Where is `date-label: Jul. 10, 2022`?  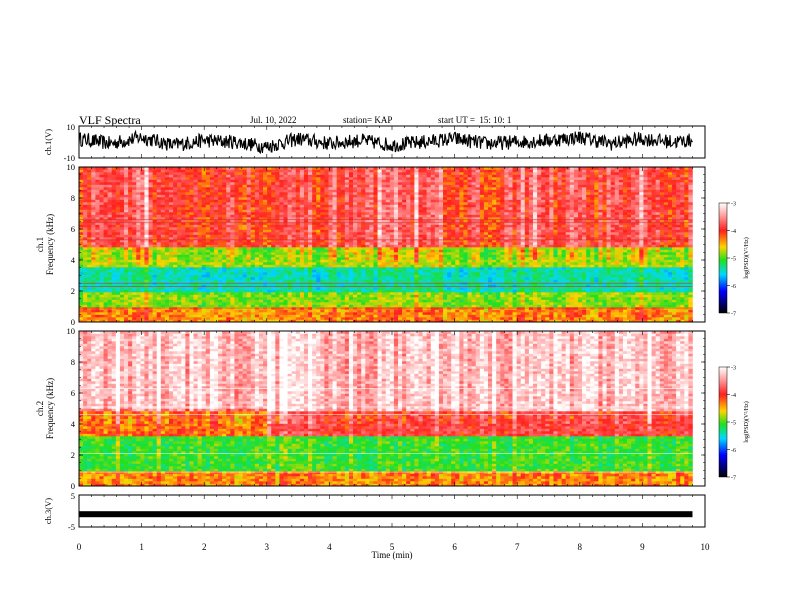 date-label: Jul. 10, 2022 is located at coordinates (273, 120).